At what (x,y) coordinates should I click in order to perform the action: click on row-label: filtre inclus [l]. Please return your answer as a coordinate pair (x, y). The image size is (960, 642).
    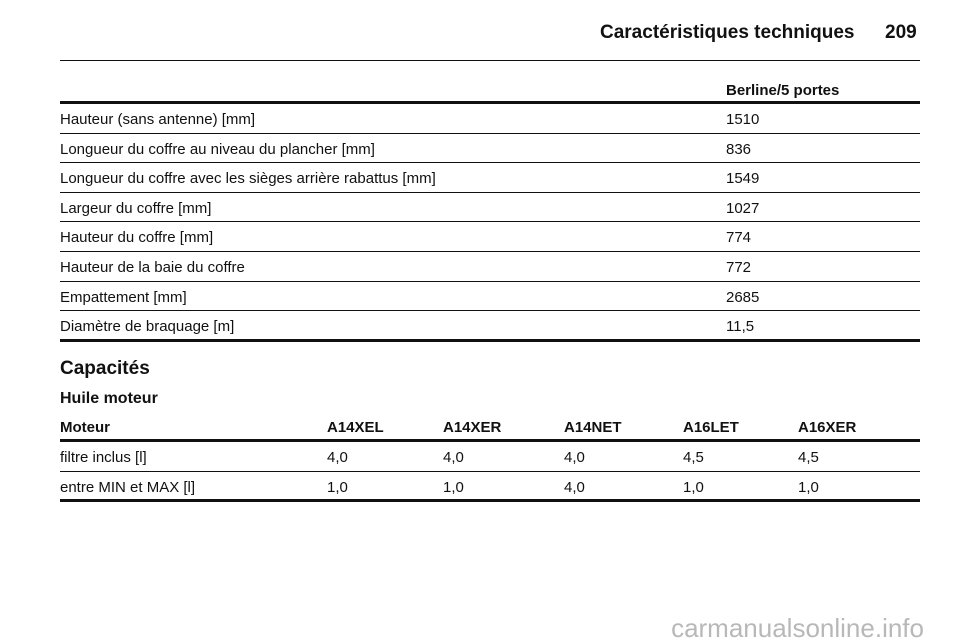
    Looking at the image, I should click on (103, 457).